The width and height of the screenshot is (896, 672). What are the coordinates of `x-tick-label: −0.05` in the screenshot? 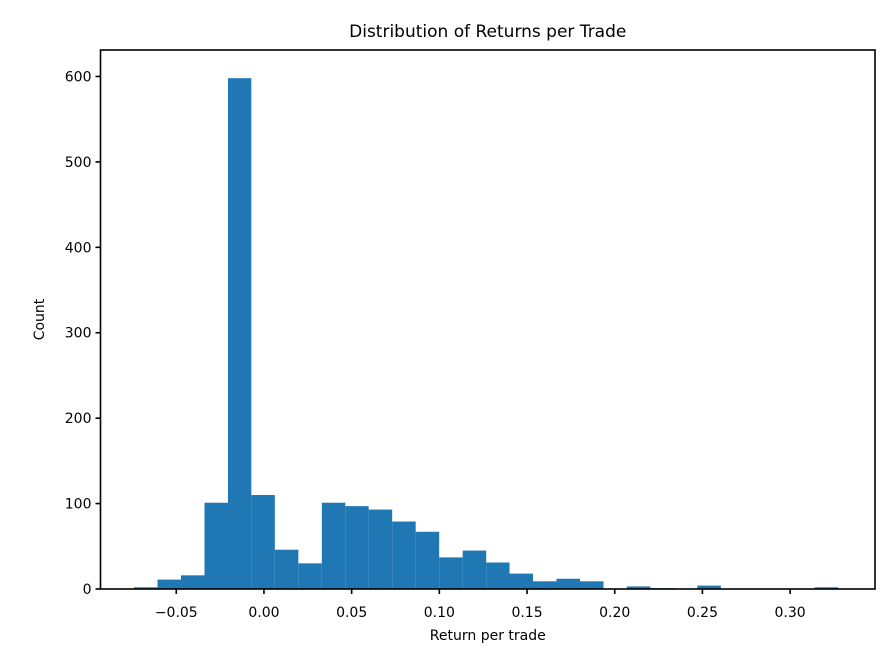 It's located at (176, 613).